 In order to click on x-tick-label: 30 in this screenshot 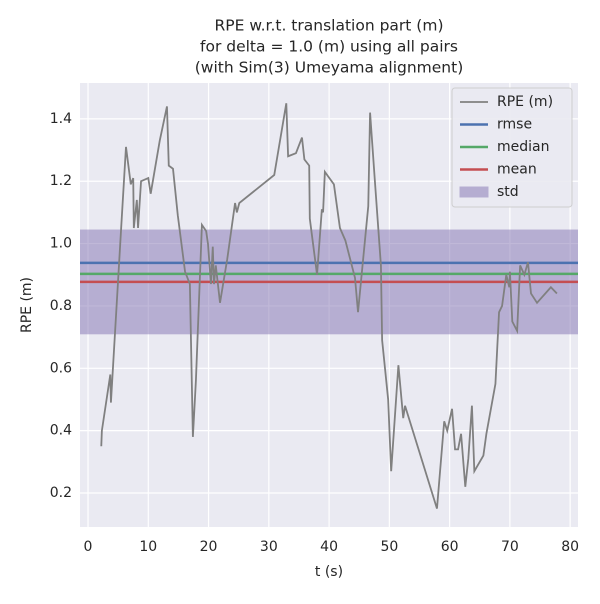, I will do `click(269, 547)`.